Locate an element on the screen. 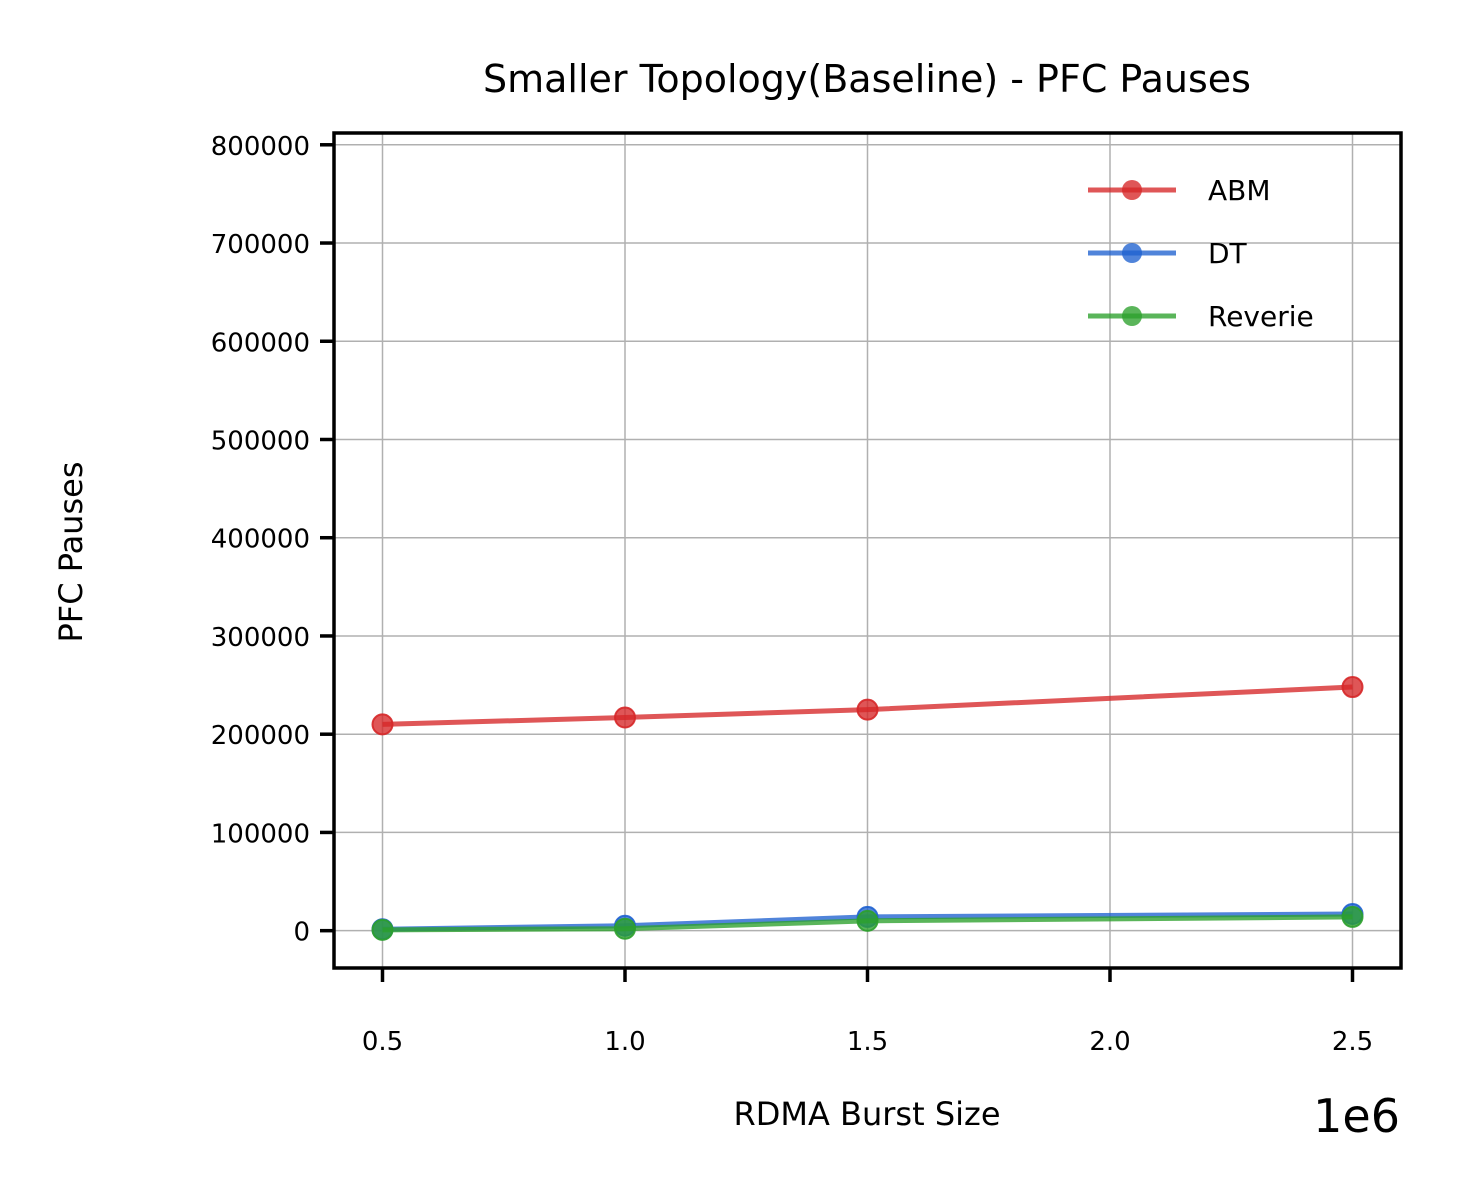 Image resolution: width=1478 pixels, height=1197 pixels. y-tick-label: 100000 is located at coordinates (260, 834).